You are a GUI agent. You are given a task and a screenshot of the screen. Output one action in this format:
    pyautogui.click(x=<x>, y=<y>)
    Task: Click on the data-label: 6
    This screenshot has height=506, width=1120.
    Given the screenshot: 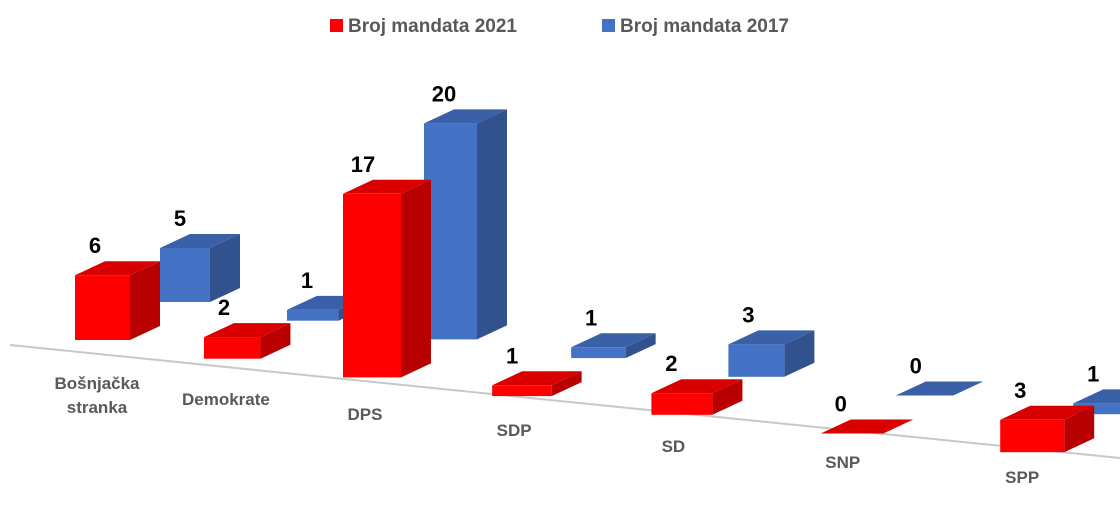 What is the action you would take?
    pyautogui.click(x=95, y=245)
    